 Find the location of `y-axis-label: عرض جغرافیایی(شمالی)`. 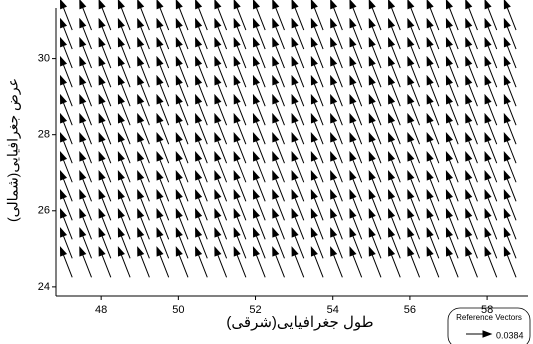

y-axis-label: عرض جغرافیایی(شمالی) is located at coordinates (13, 150).